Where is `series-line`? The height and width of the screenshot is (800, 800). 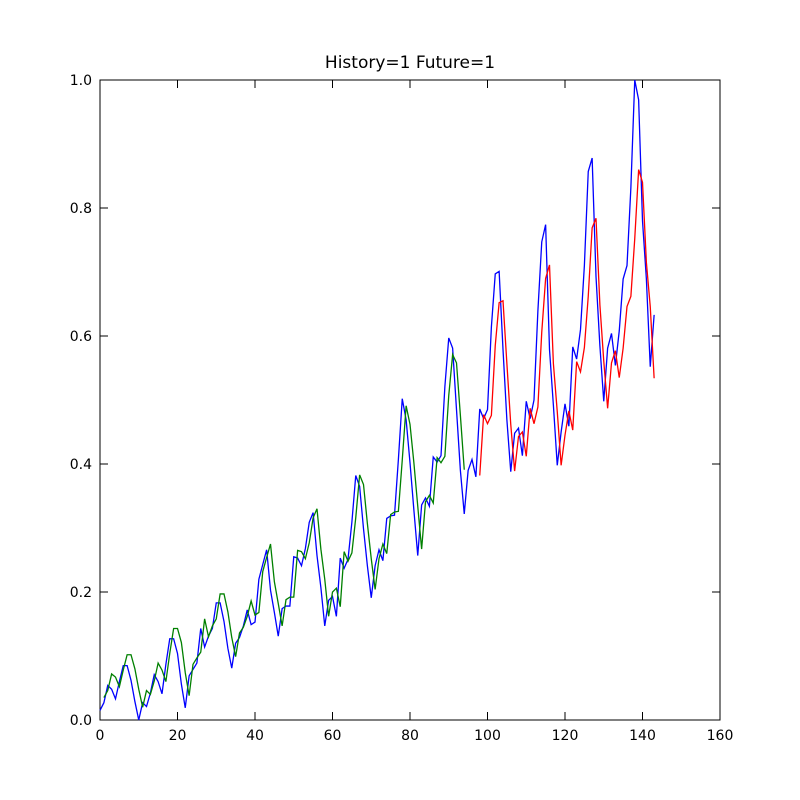 series-line is located at coordinates (567, 322).